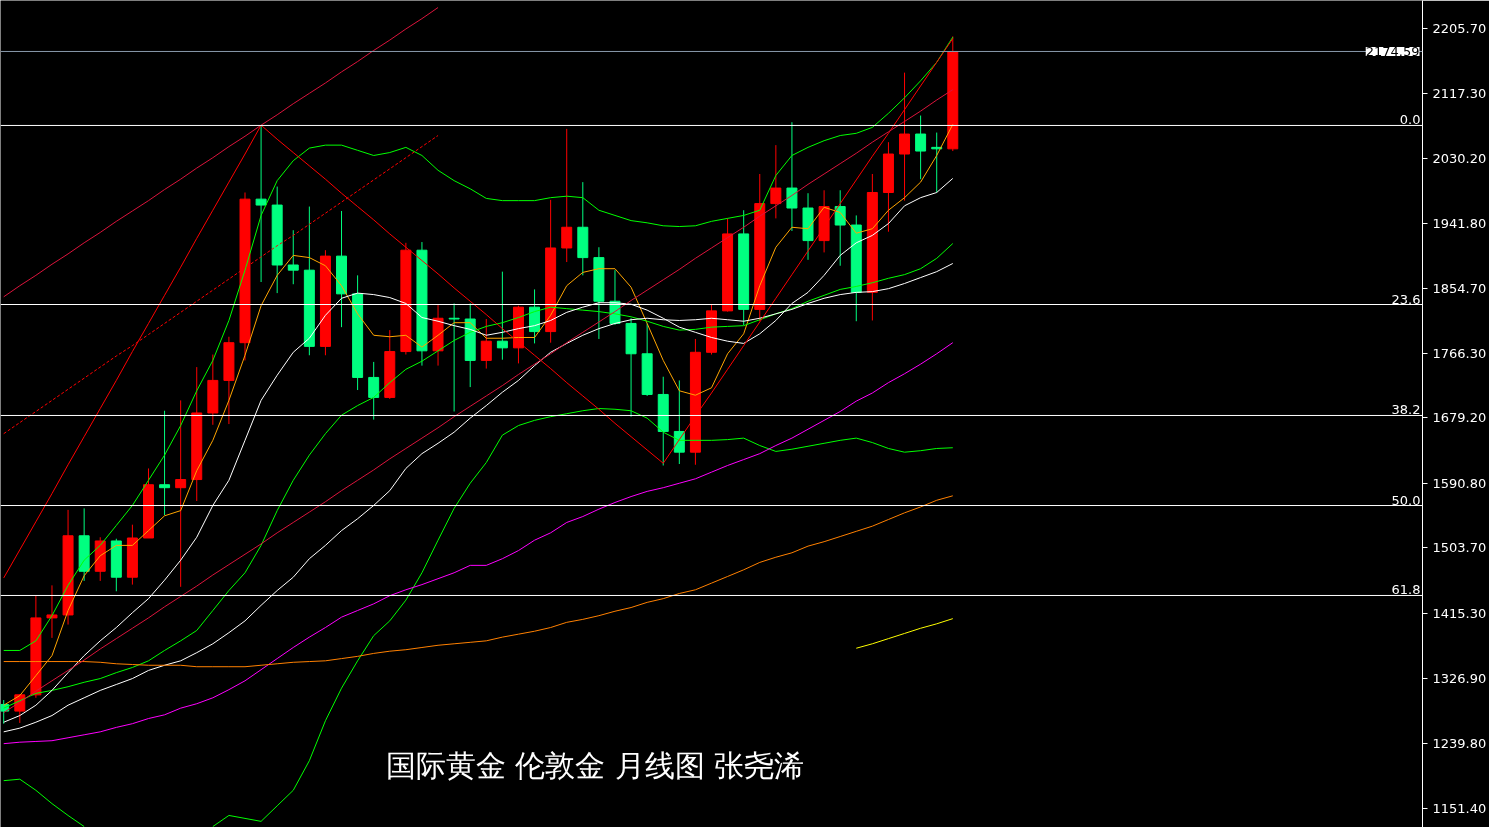  What do you see at coordinates (1459, 743) in the screenshot?
I see `y-tick-label: 1239.80` at bounding box center [1459, 743].